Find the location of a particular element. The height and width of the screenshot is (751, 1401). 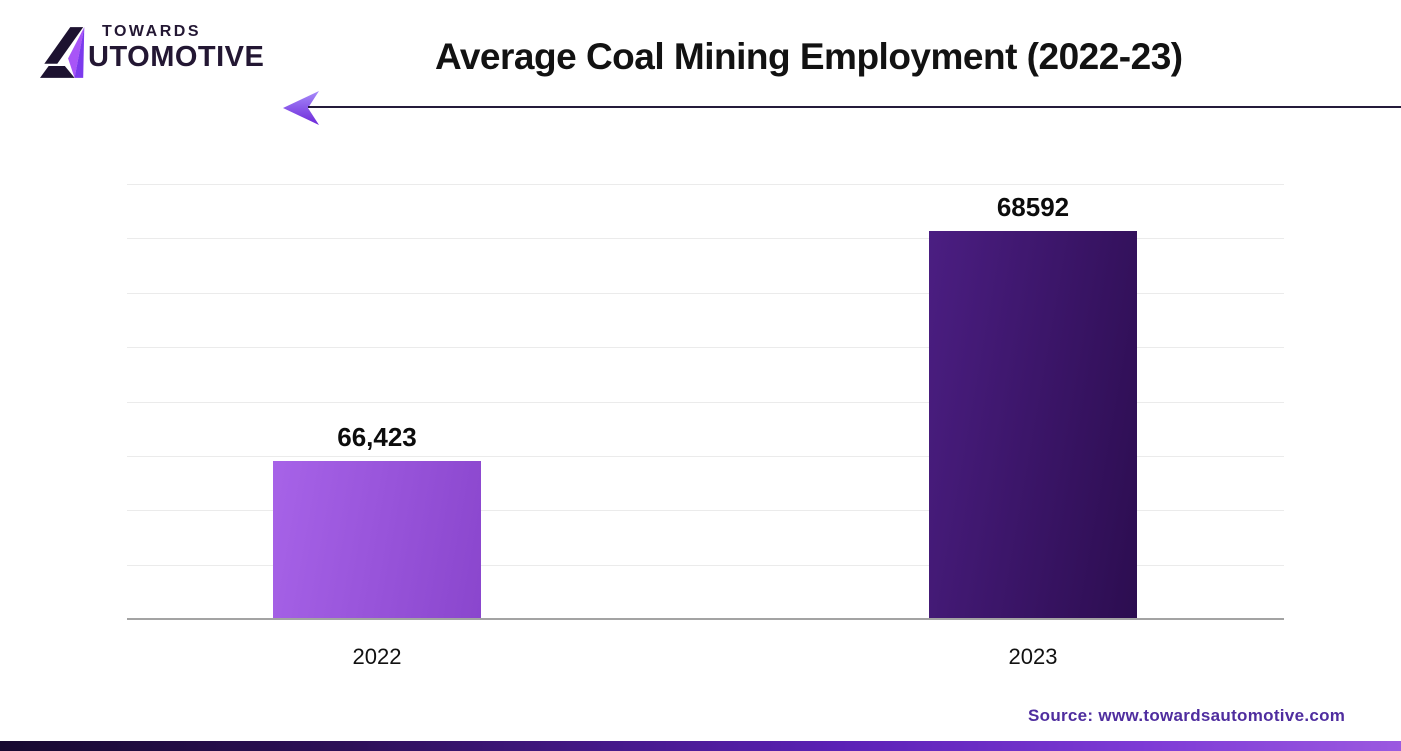

bar-2023 is located at coordinates (1033, 424).